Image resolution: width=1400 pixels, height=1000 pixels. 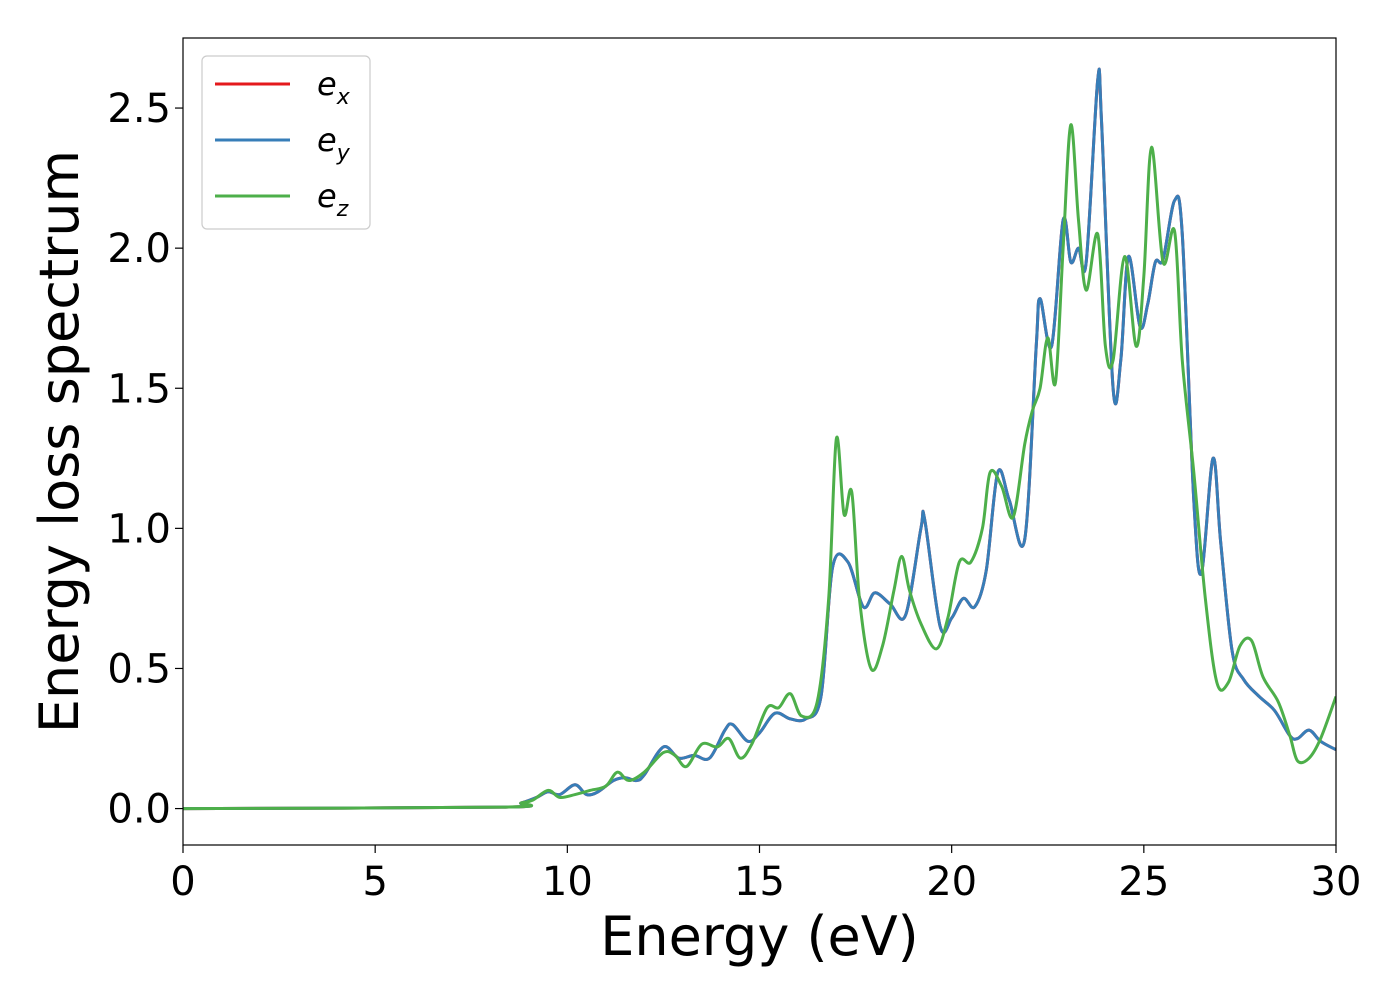 I want to click on y-tick-label: 0.5, so click(x=139, y=669).